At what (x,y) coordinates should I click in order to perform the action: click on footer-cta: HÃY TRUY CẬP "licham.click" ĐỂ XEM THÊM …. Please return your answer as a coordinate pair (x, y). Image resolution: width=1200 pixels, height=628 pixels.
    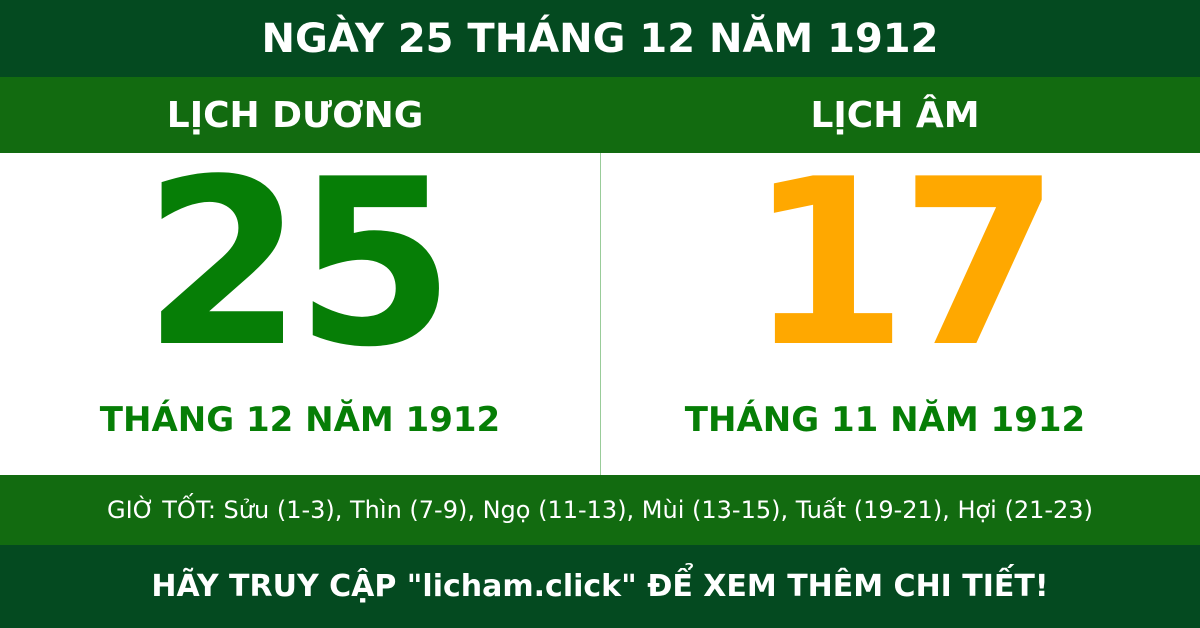
    Looking at the image, I should click on (600, 586).